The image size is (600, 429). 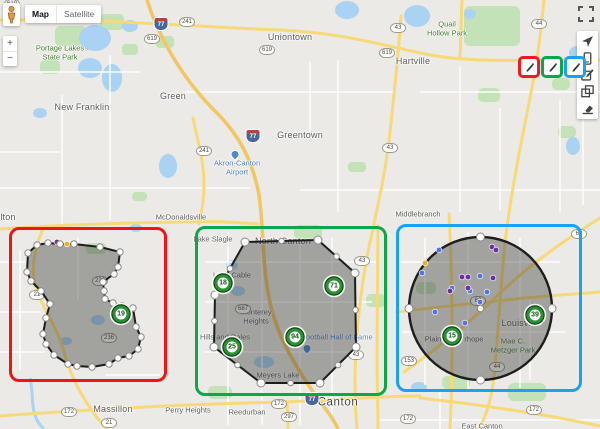 What do you see at coordinates (433, 340) in the screenshot?
I see `map-label: Plain` at bounding box center [433, 340].